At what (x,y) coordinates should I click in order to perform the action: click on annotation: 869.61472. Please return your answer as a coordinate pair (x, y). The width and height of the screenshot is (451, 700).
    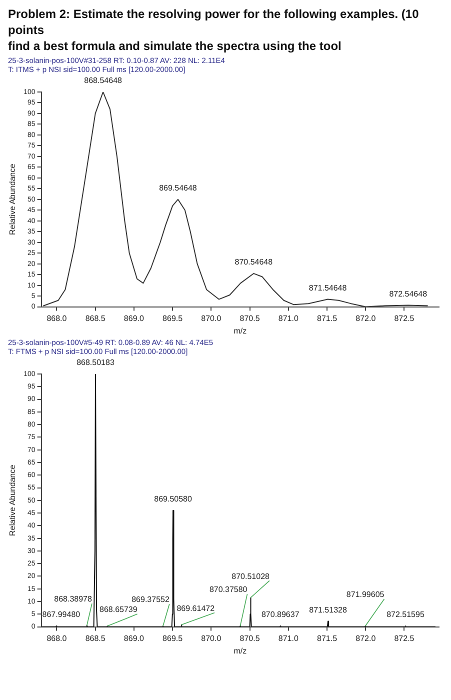
    Looking at the image, I should click on (196, 608).